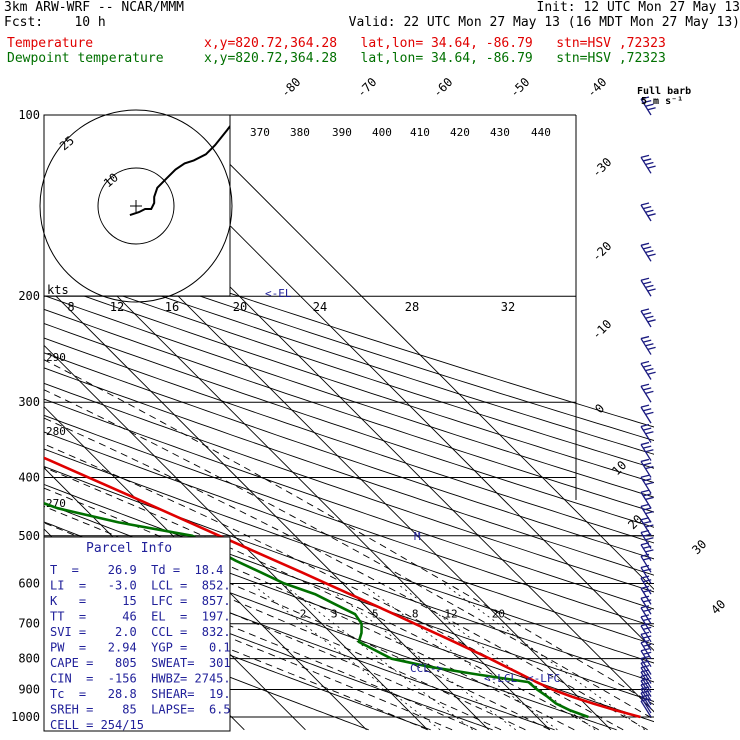 The image size is (740, 740). Describe the element at coordinates (426, 668) in the screenshot. I see `annotation-ccl: CCL->` at that location.